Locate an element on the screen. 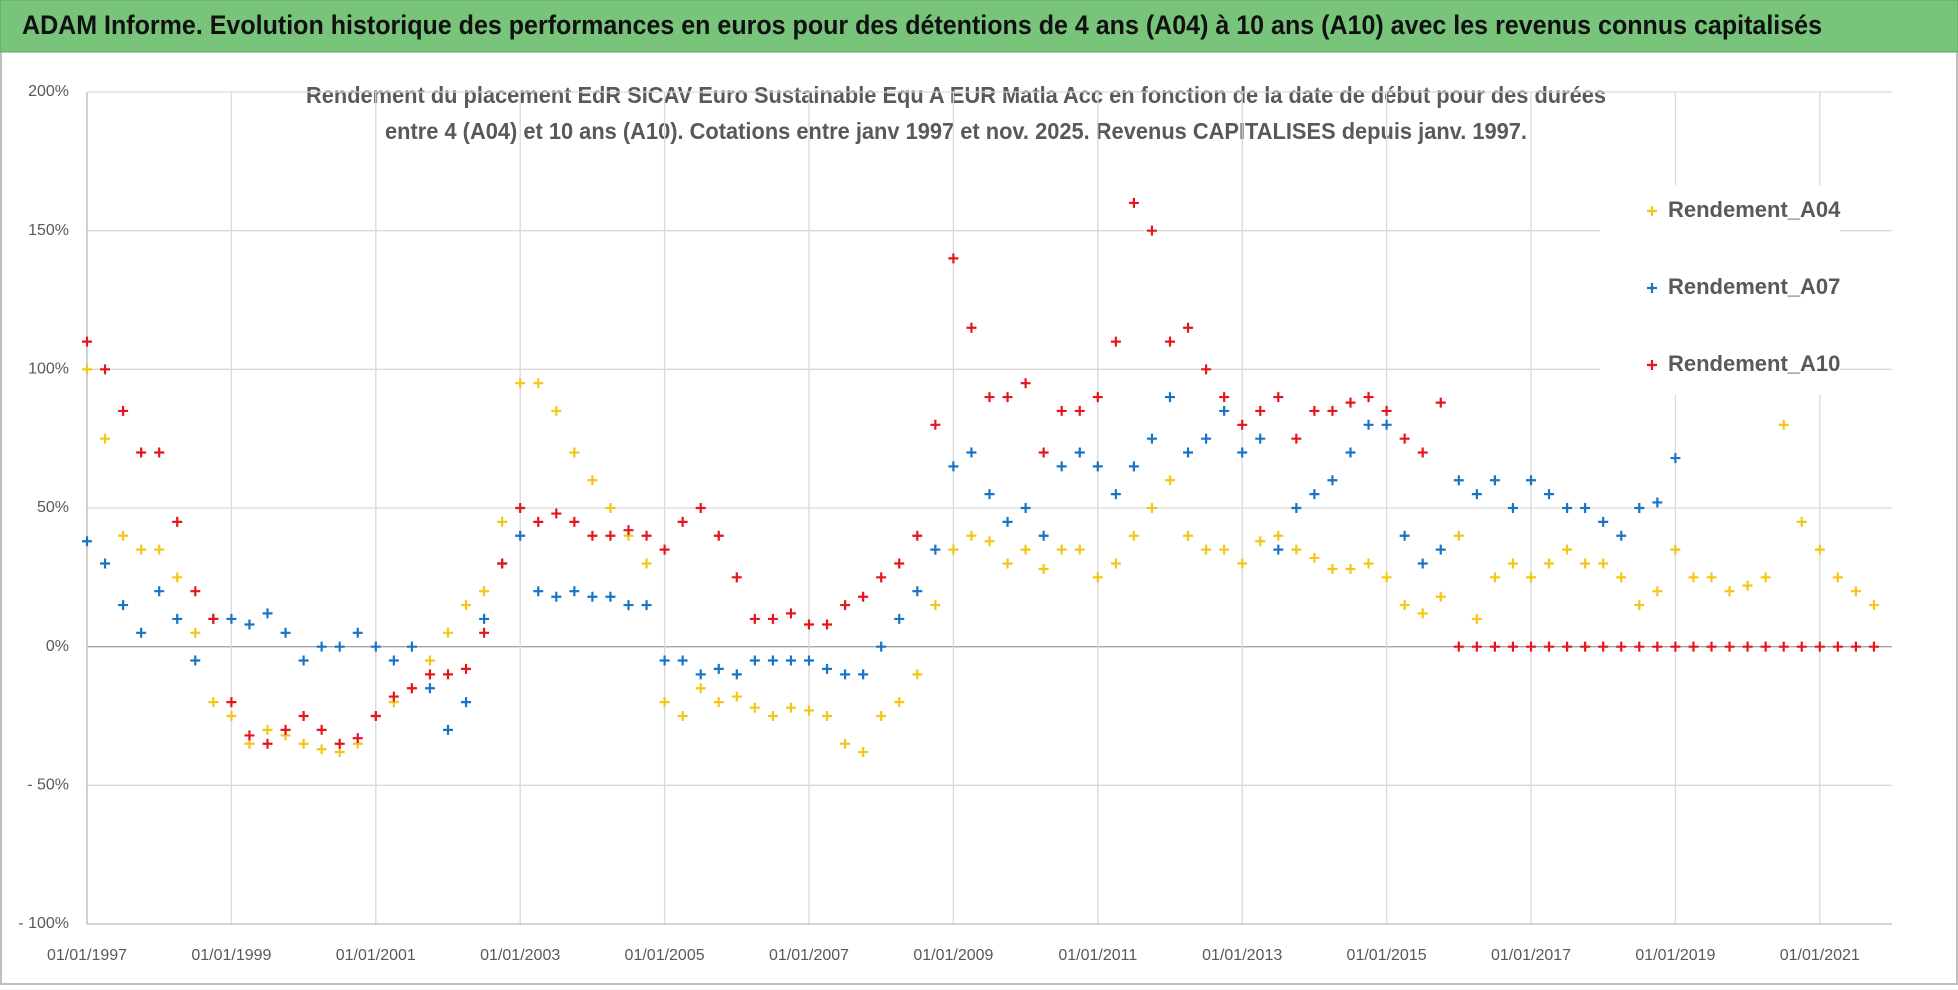 Image resolution: width=1958 pixels, height=990 pixels. legend-box is located at coordinates (1720, 290).